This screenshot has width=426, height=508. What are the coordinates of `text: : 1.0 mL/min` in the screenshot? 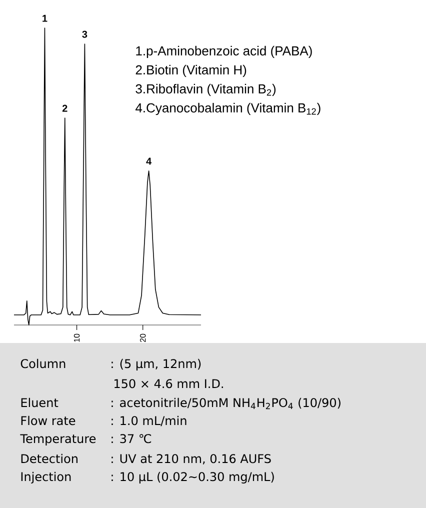 It's located at (149, 421).